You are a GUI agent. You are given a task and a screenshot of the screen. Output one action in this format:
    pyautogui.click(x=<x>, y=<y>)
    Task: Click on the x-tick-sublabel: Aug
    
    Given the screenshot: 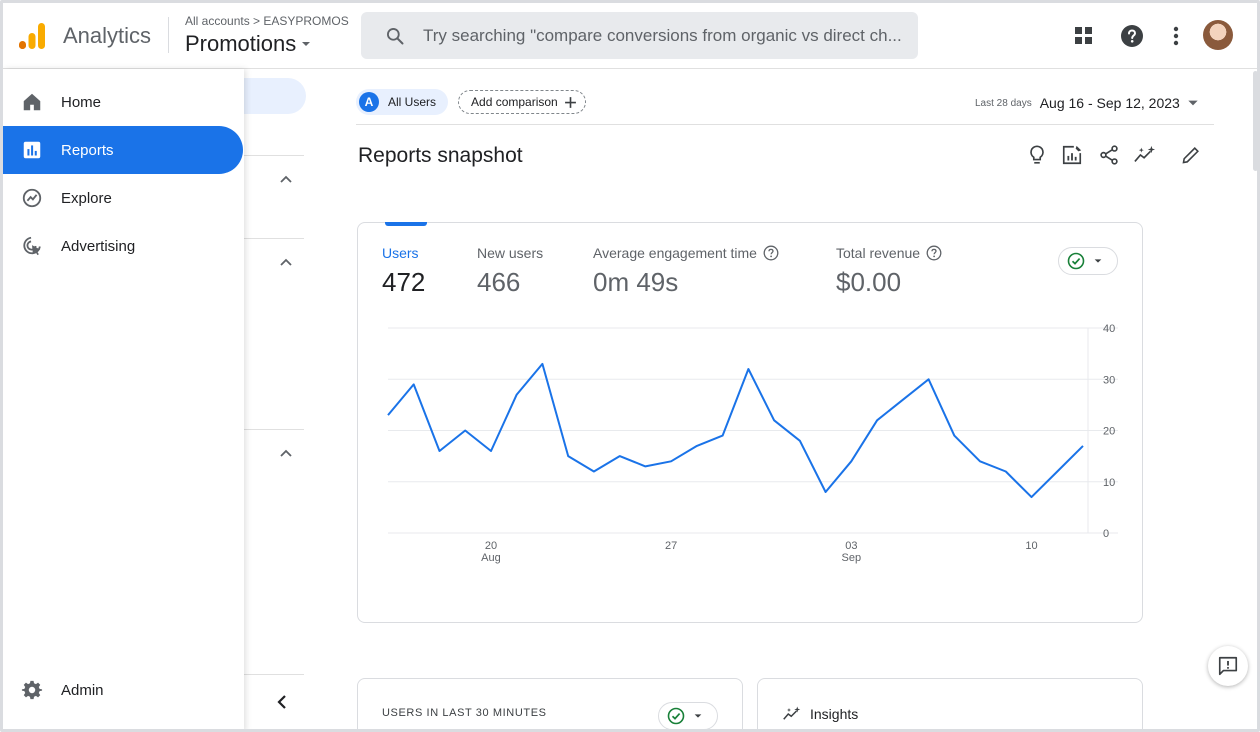 What is the action you would take?
    pyautogui.click(x=491, y=558)
    